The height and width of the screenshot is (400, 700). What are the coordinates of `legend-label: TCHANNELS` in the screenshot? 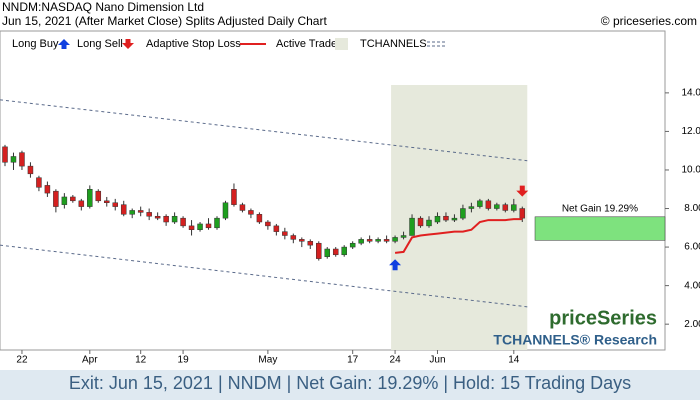 It's located at (393, 44).